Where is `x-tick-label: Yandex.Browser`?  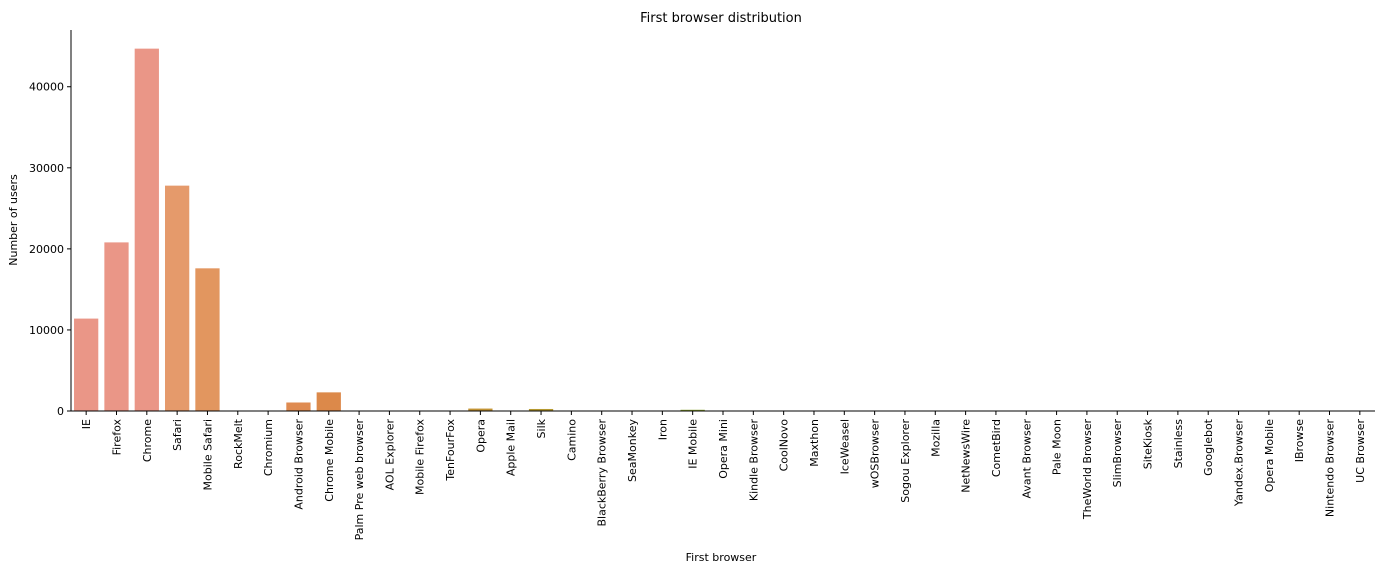 x-tick-label: Yandex.Browser is located at coordinates (1239, 463).